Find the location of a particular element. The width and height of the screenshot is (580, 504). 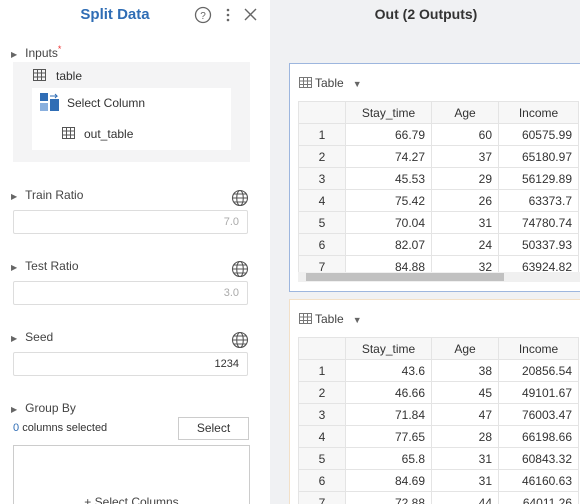

row-index: 5 is located at coordinates (322, 458).